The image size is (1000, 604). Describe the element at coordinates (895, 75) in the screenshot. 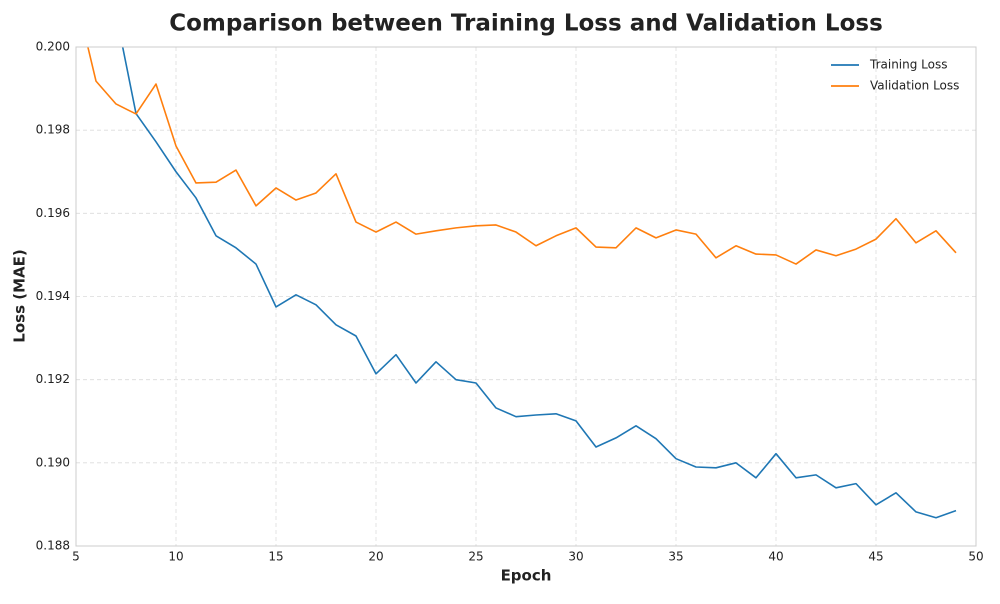

I see `legend: Training Loss Validation Loss` at that location.